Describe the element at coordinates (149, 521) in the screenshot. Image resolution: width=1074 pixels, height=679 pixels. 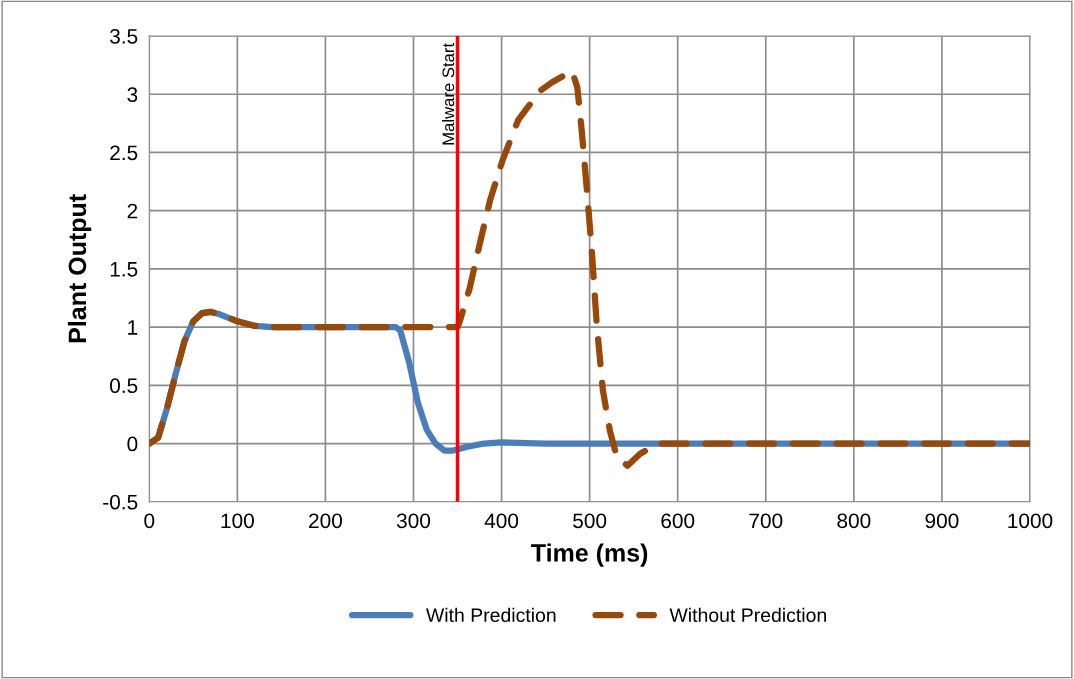
I see `x-tick-label: 0` at that location.